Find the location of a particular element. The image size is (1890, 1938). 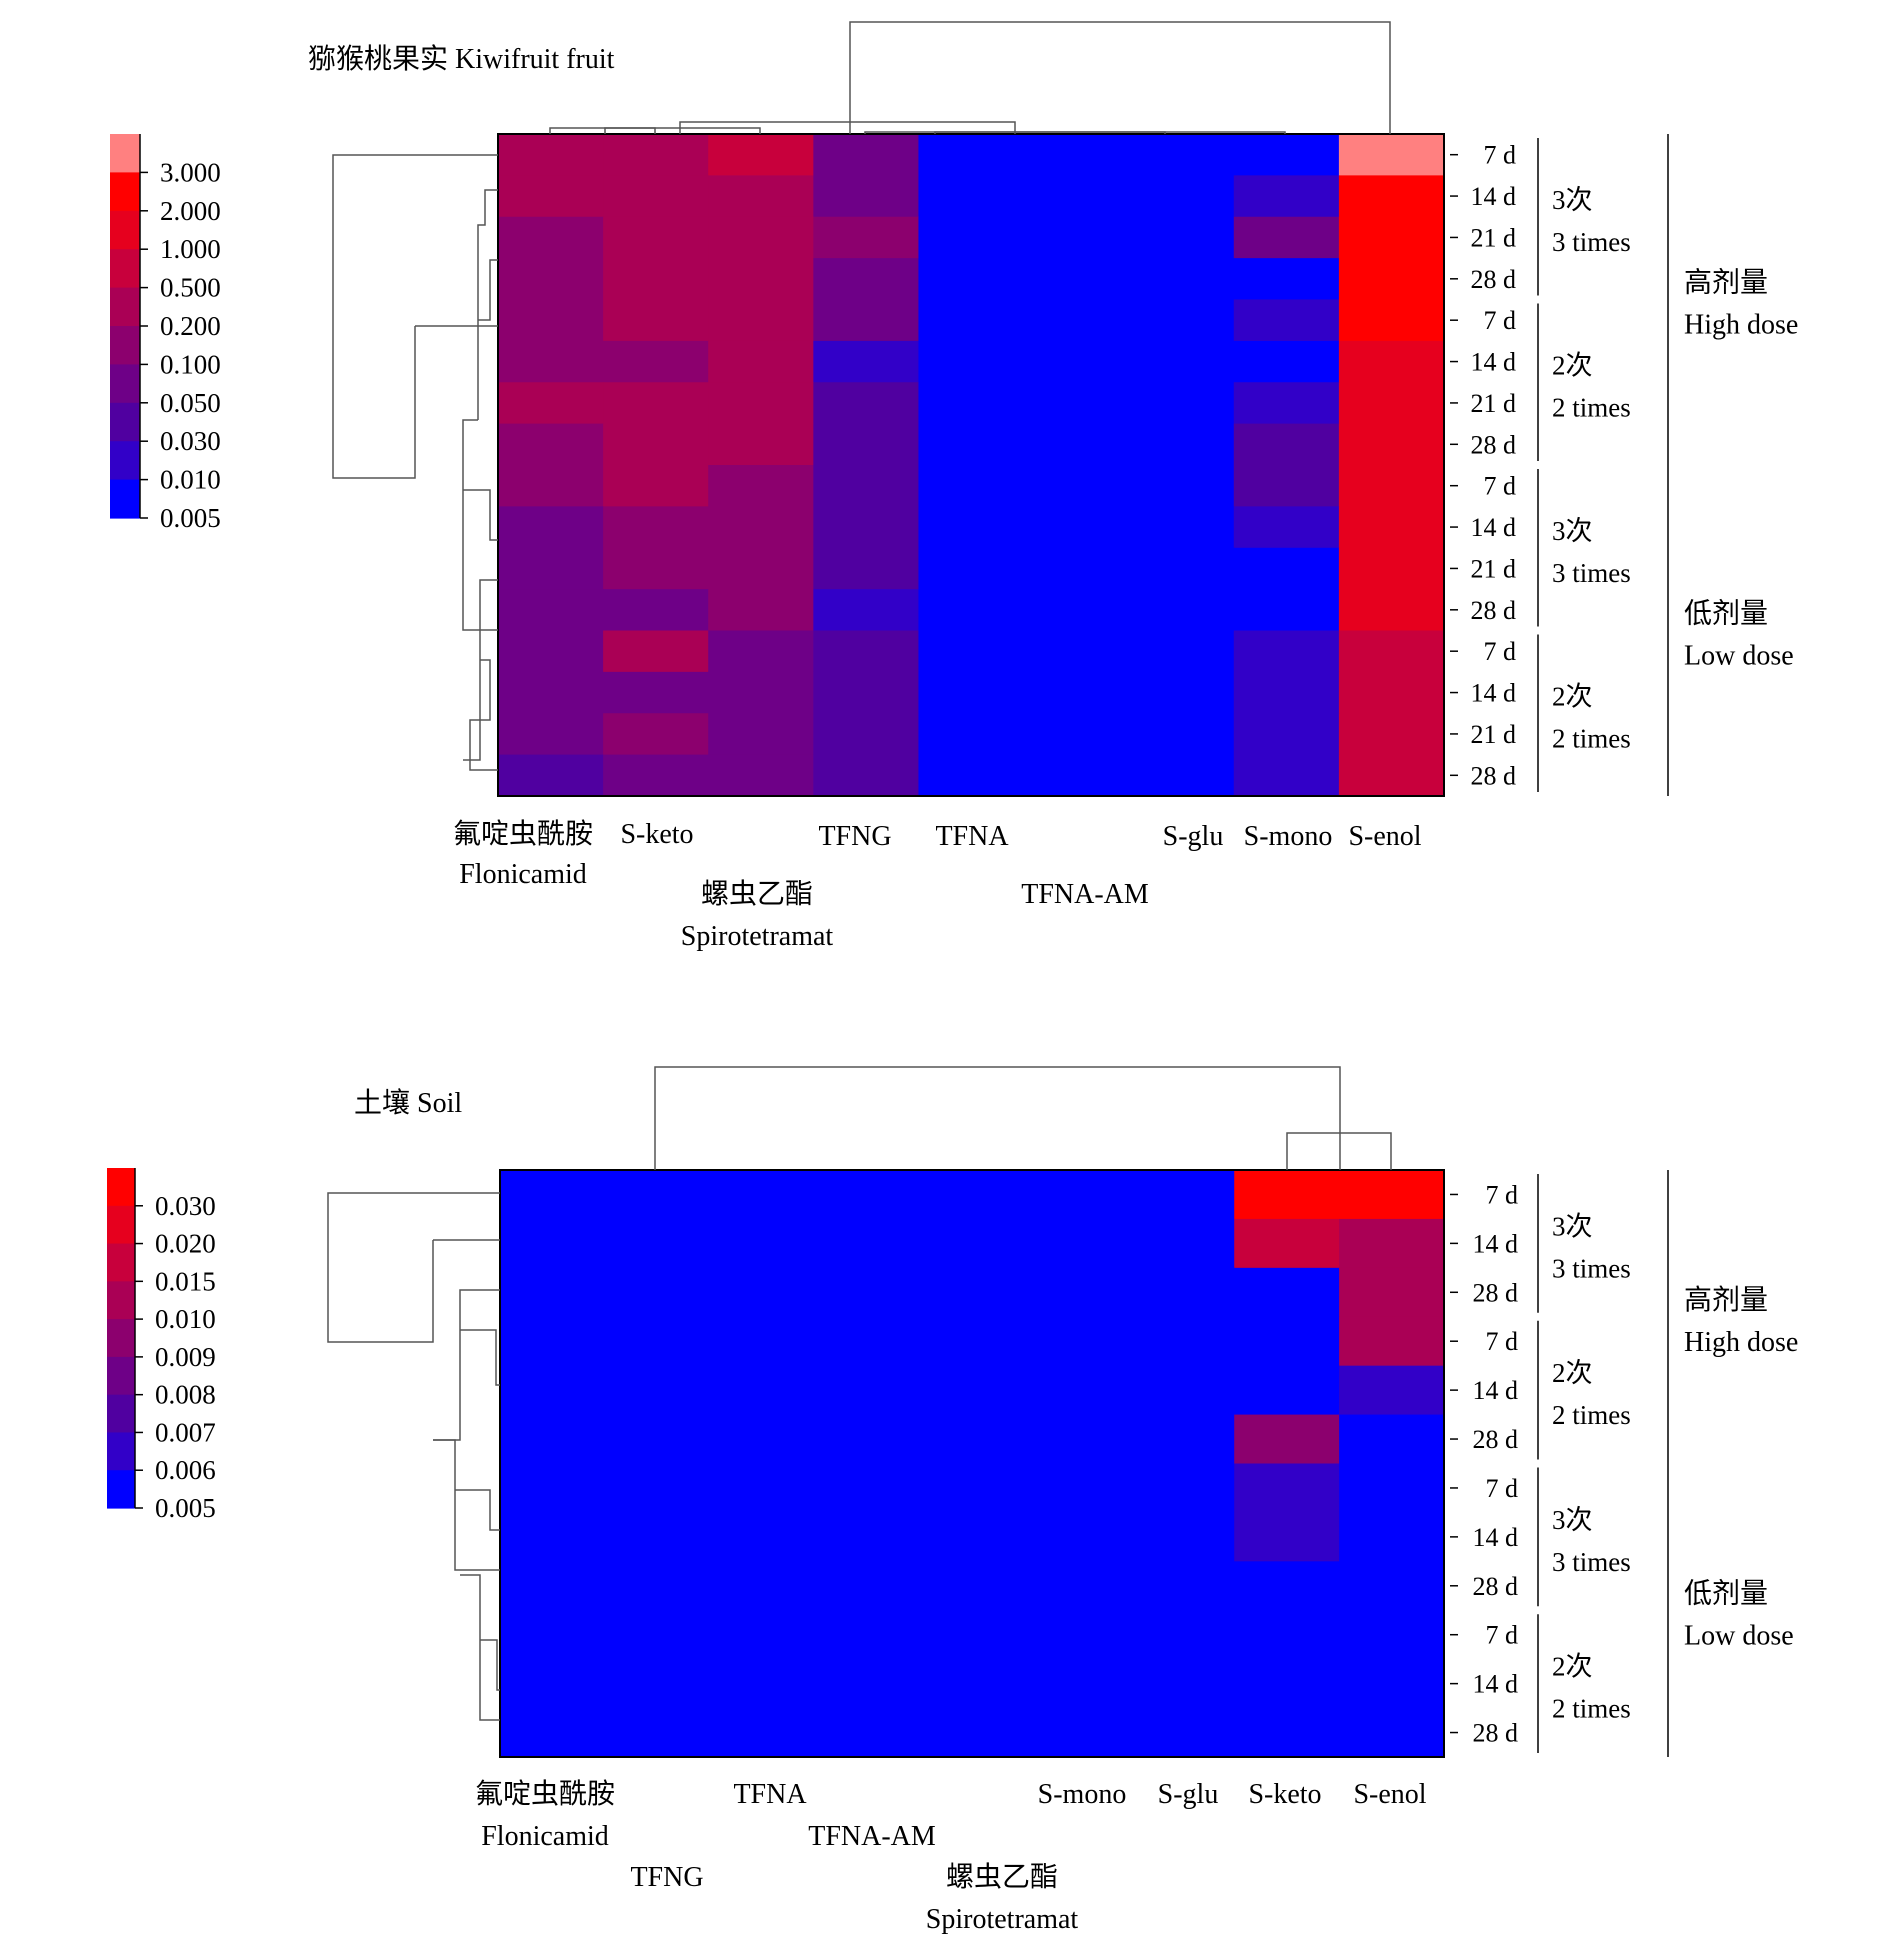

row-label: 21 d is located at coordinates (1494, 403).